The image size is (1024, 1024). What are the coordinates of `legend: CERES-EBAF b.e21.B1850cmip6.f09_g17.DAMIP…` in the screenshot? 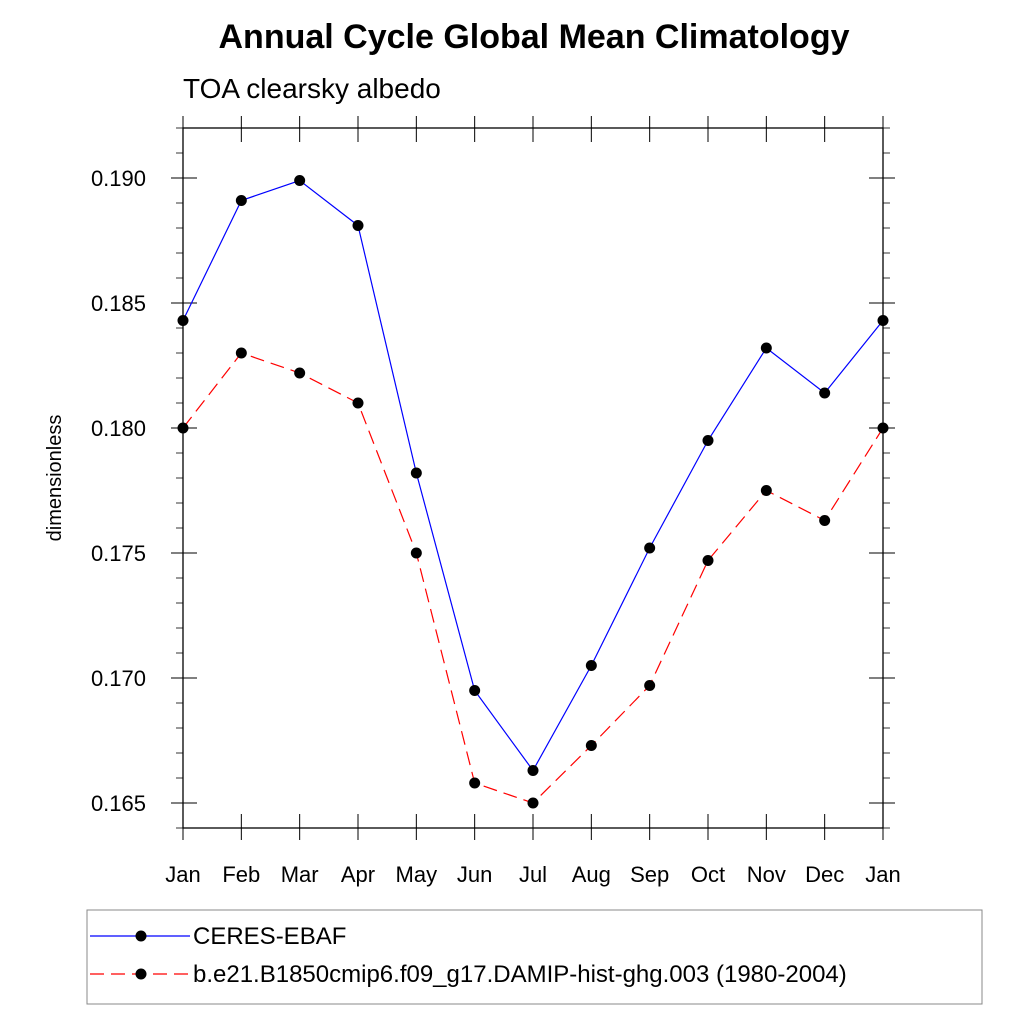 It's located at (468, 955).